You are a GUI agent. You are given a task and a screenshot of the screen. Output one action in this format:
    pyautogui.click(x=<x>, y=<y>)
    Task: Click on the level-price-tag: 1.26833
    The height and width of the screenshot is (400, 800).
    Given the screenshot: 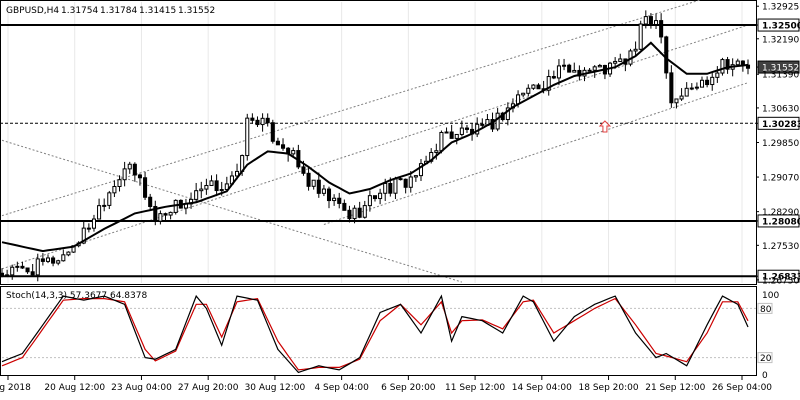 What is the action you would take?
    pyautogui.click(x=778, y=276)
    